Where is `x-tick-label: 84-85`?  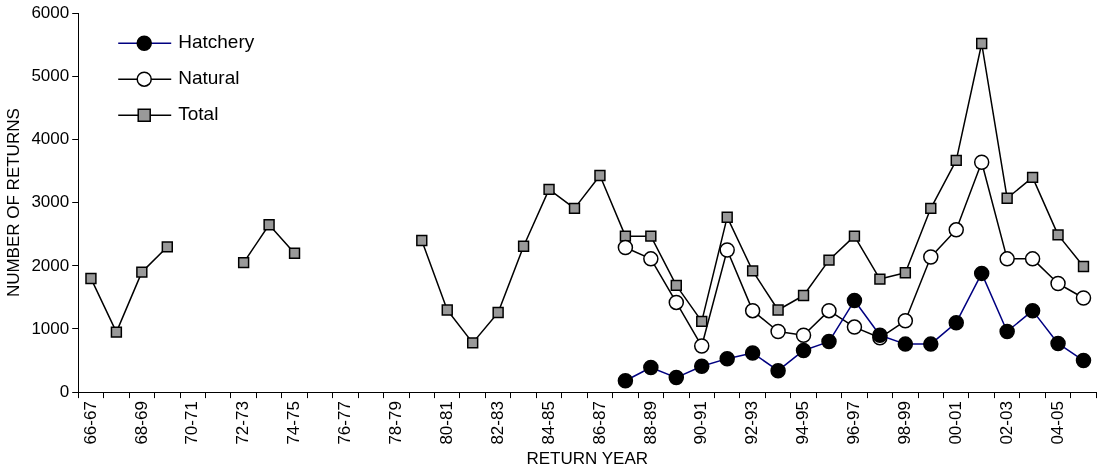
x-tick-label: 84-85 is located at coordinates (548, 423).